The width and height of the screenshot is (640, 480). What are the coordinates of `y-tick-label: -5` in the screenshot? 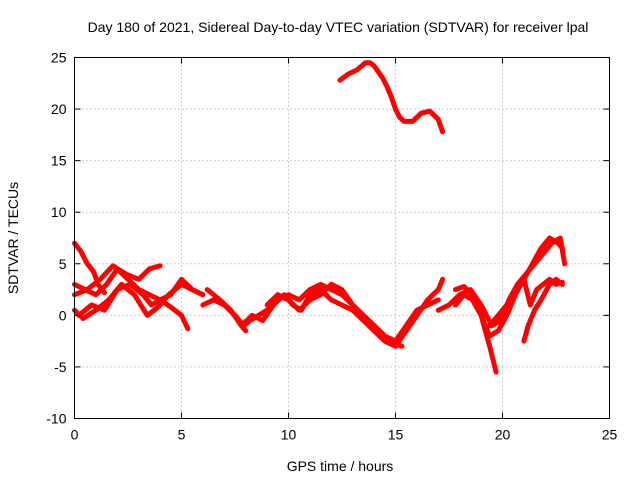 It's located at (60, 367).